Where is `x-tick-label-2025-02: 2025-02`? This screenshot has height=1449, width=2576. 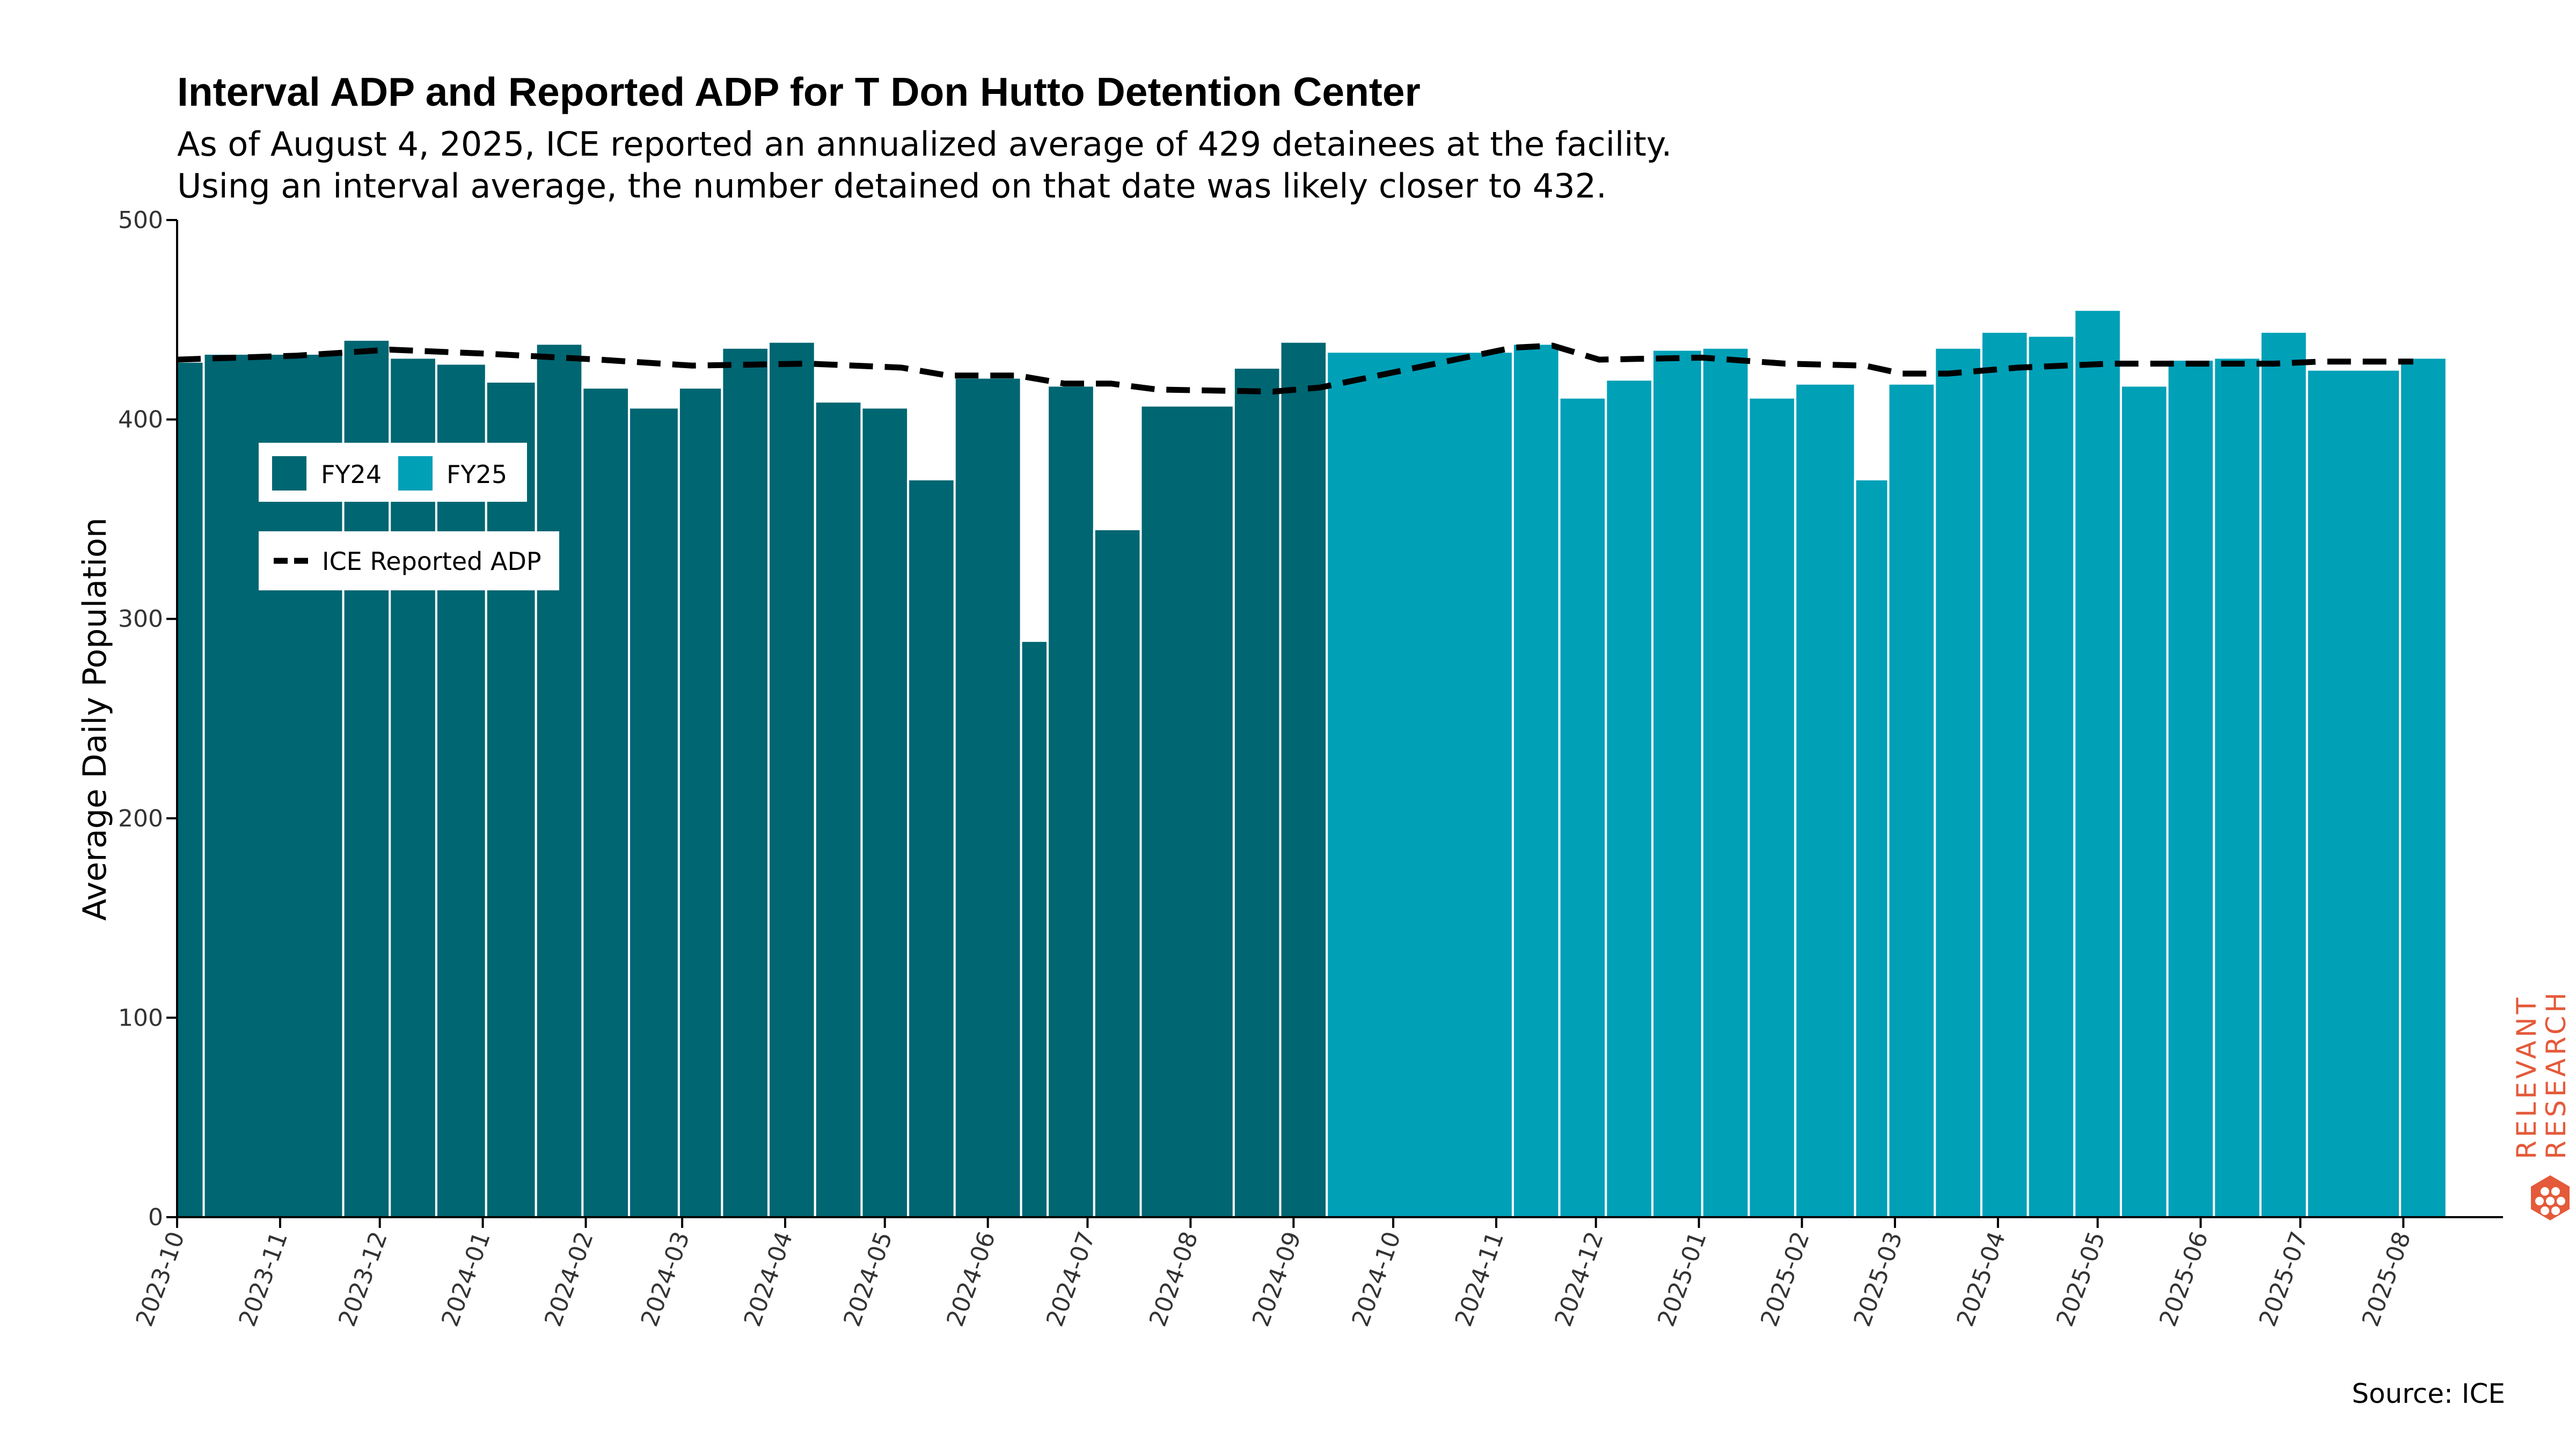 x-tick-label-2025-02: 2025-02 is located at coordinates (1785, 1279).